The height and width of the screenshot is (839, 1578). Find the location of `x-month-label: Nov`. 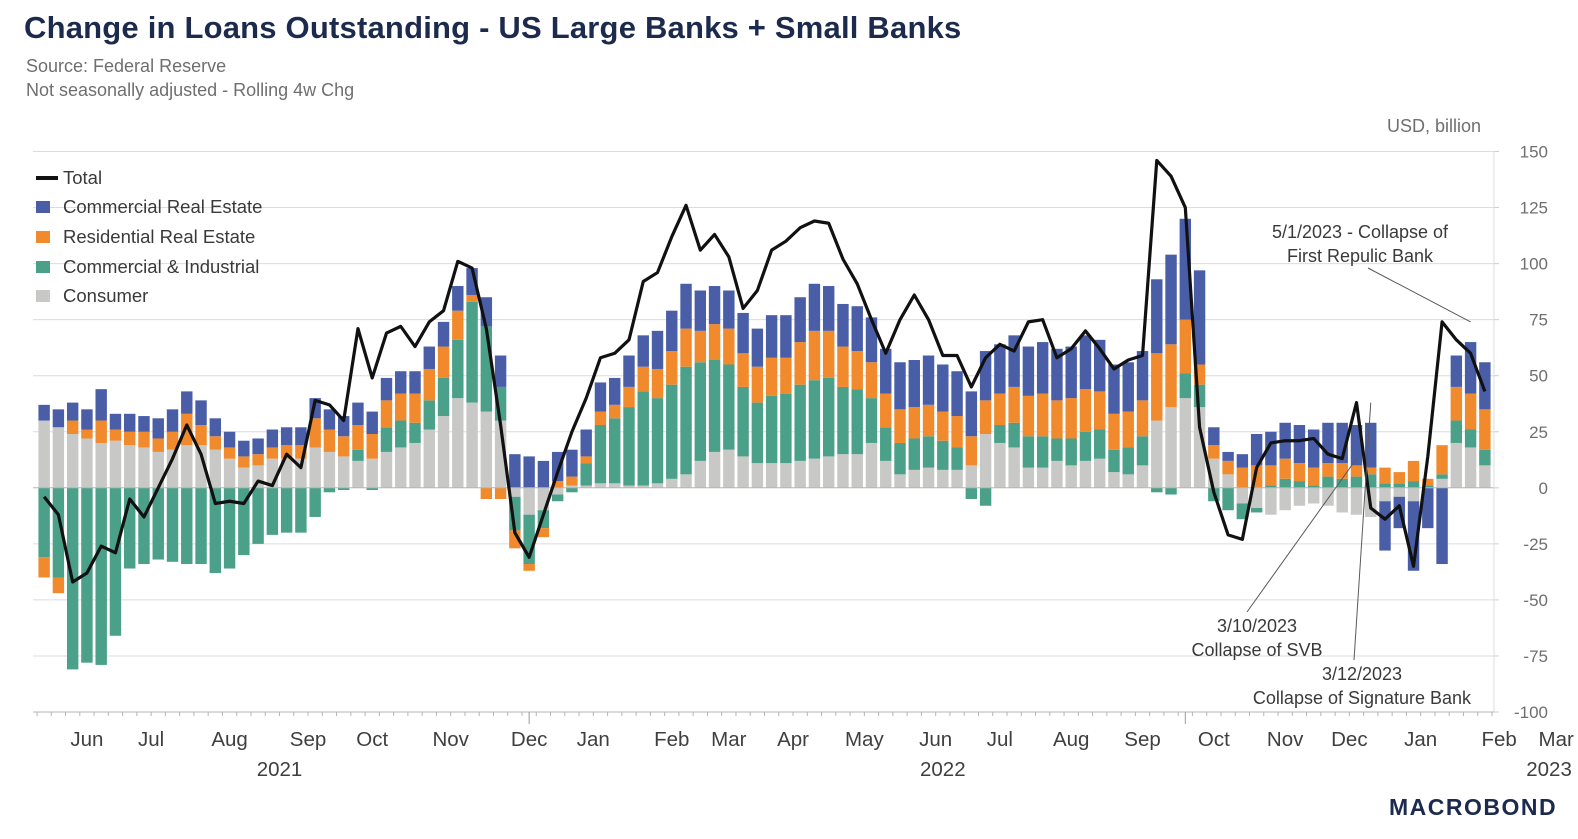

x-month-label: Nov is located at coordinates (1285, 739).